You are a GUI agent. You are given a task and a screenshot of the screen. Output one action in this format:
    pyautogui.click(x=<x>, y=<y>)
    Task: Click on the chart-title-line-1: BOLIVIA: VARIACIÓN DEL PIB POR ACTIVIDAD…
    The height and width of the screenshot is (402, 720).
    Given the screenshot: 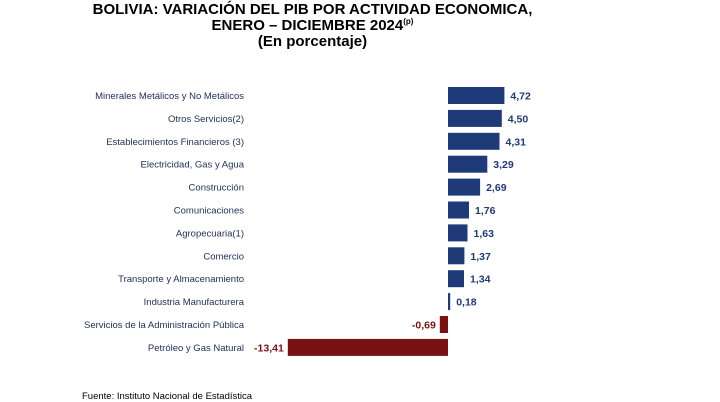 What is the action you would take?
    pyautogui.click(x=312, y=9)
    